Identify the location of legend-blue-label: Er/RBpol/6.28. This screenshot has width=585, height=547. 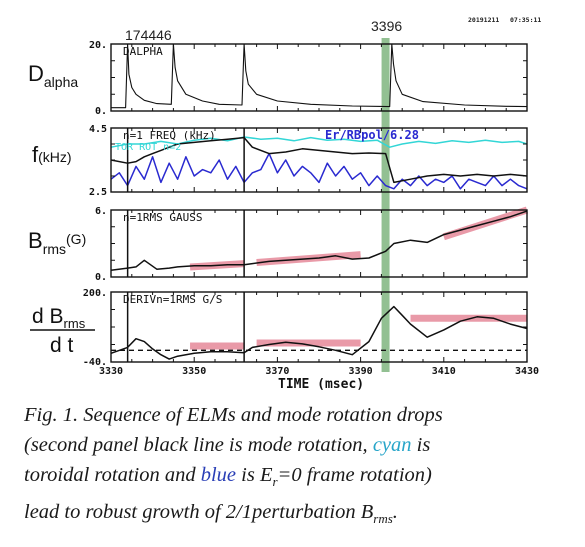
(372, 135).